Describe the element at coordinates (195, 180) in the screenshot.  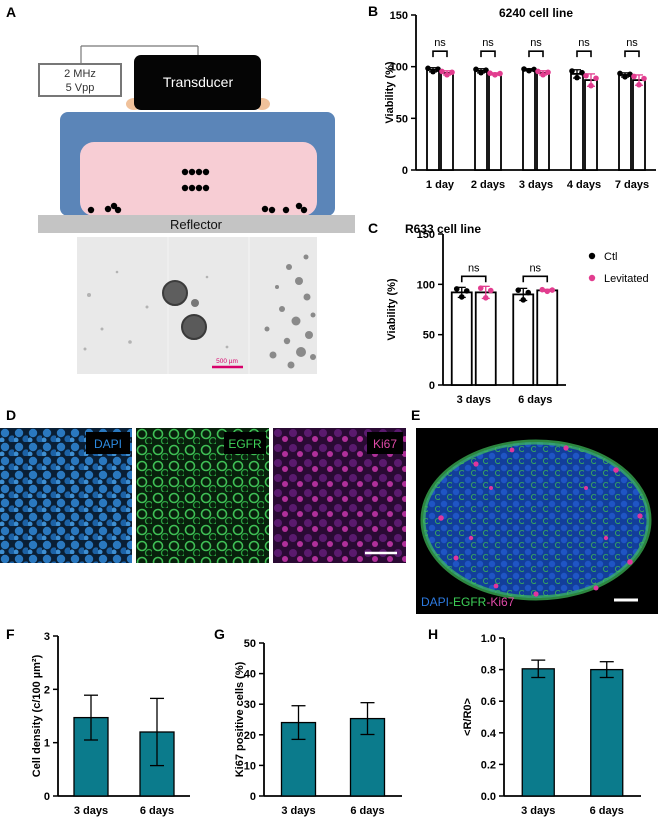
I see `levitated-cells` at that location.